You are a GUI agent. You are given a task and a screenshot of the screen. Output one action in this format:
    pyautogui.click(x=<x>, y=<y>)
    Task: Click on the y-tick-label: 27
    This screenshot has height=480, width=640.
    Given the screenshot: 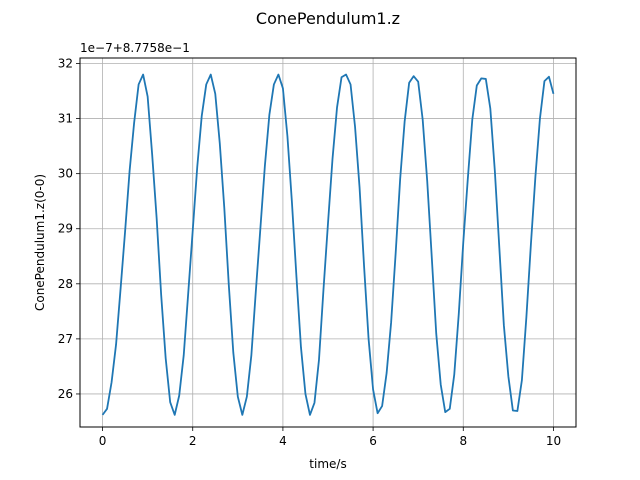 What is the action you would take?
    pyautogui.click(x=65, y=339)
    